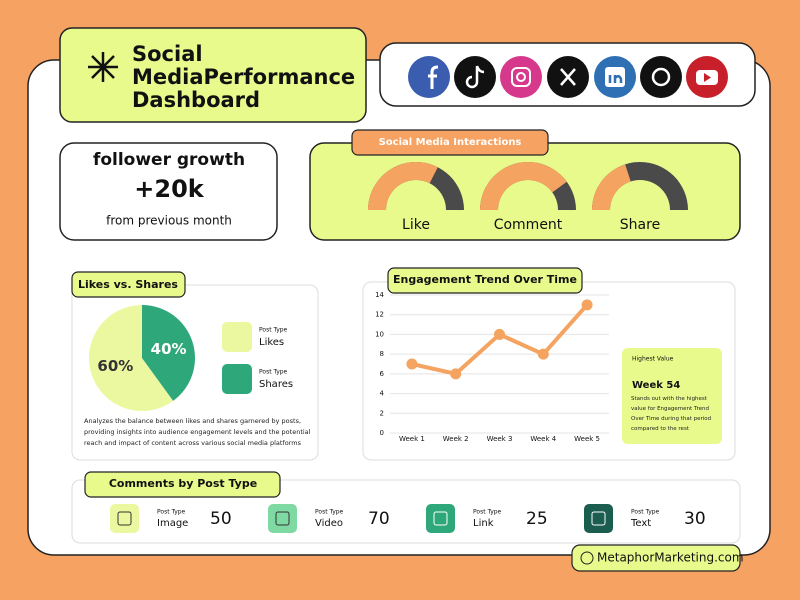 This screenshot has height=600, width=800. I want to click on highest-value-box, so click(672, 396).